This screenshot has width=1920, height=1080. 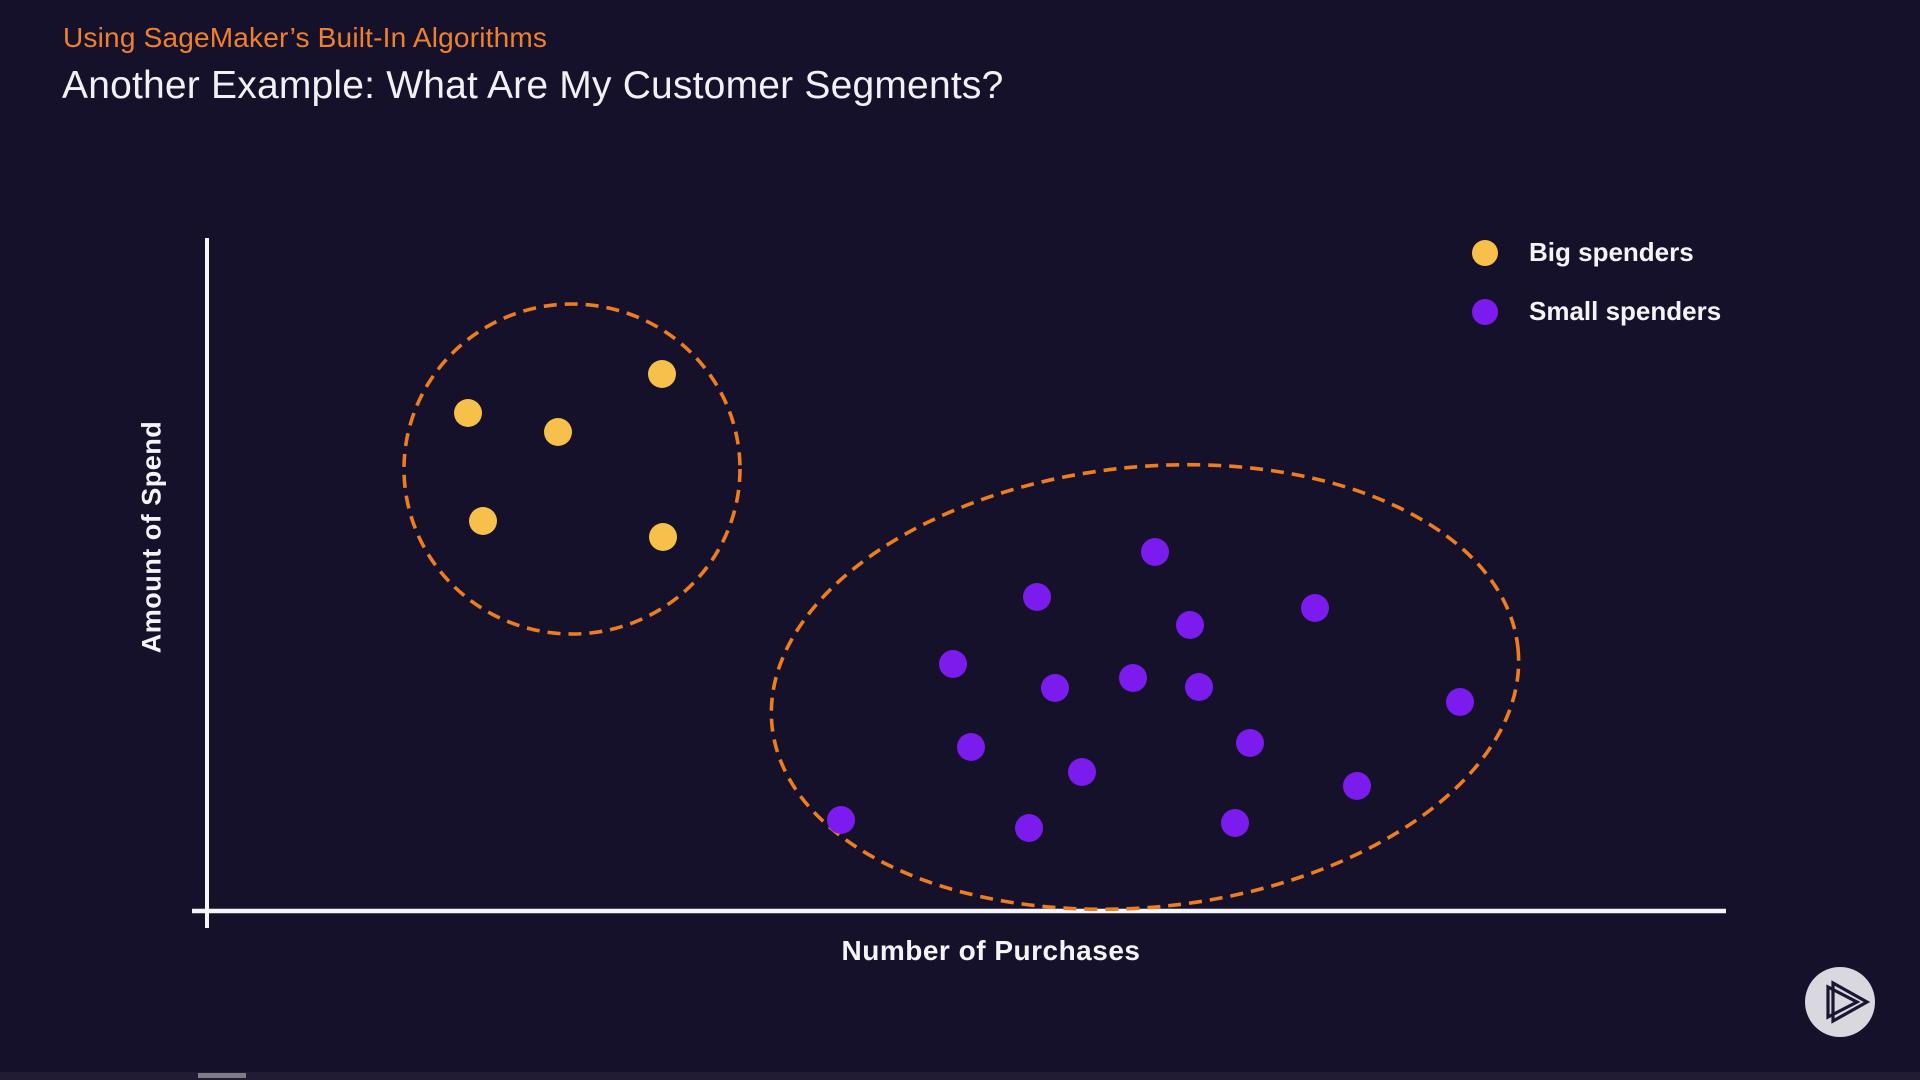 I want to click on slide-eyebrow: Using SageMaker’s Built-In Algorithms, so click(x=305, y=37).